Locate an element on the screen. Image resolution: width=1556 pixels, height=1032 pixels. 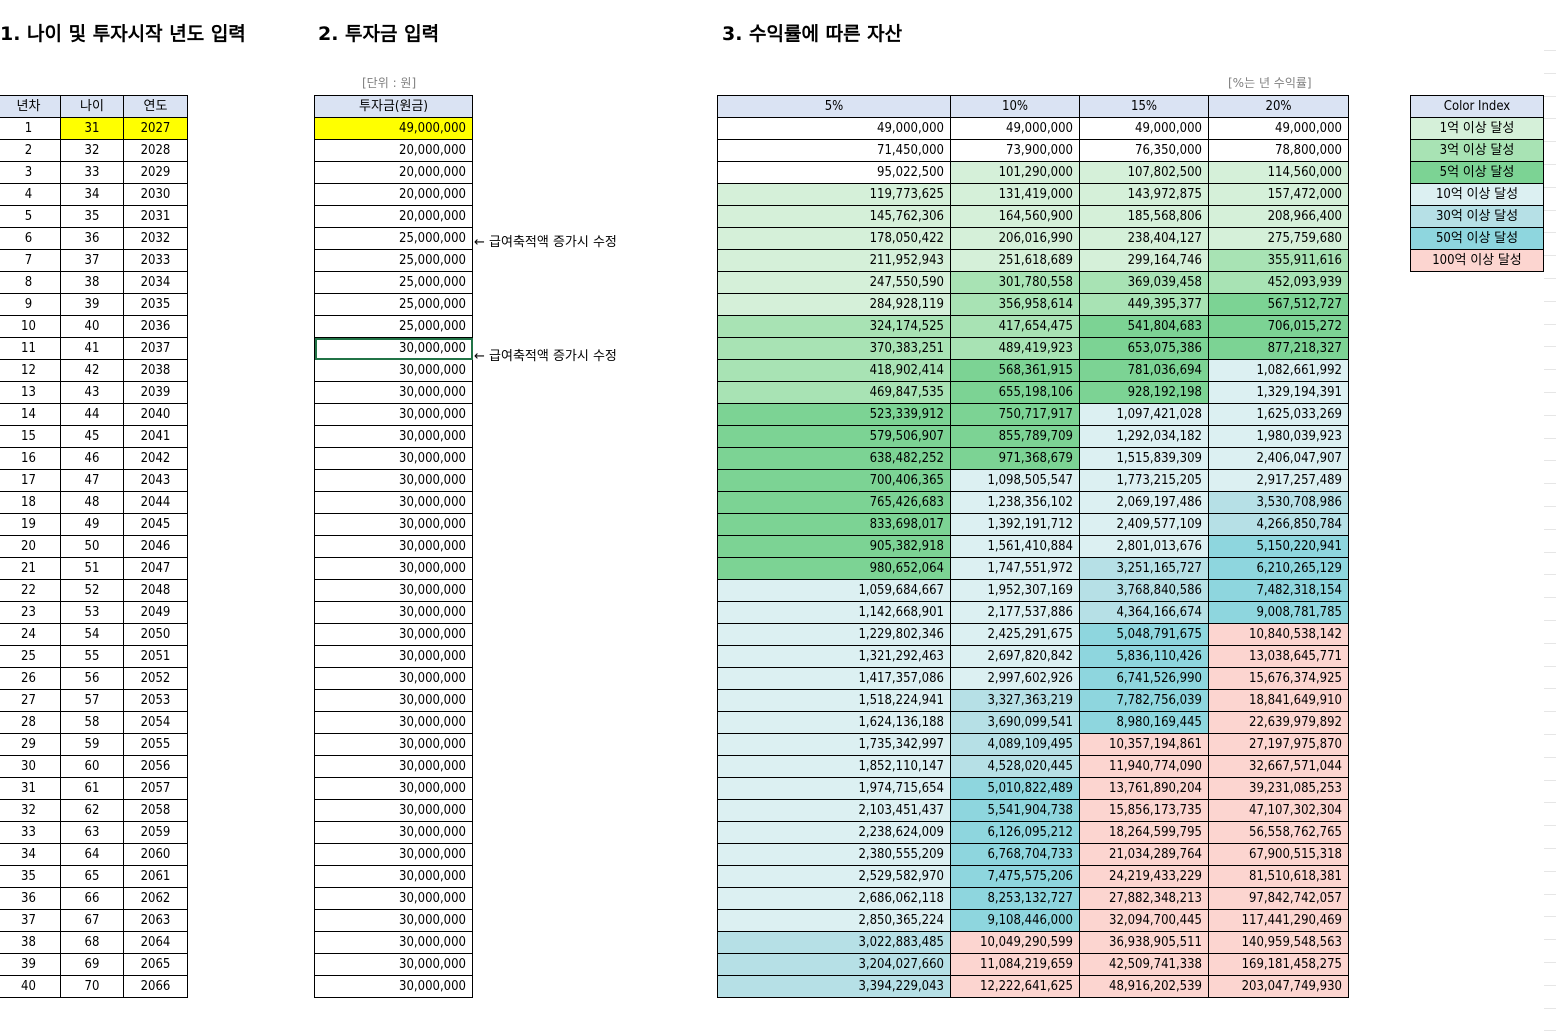
year-index-cell: 27 is located at coordinates (30, 700).